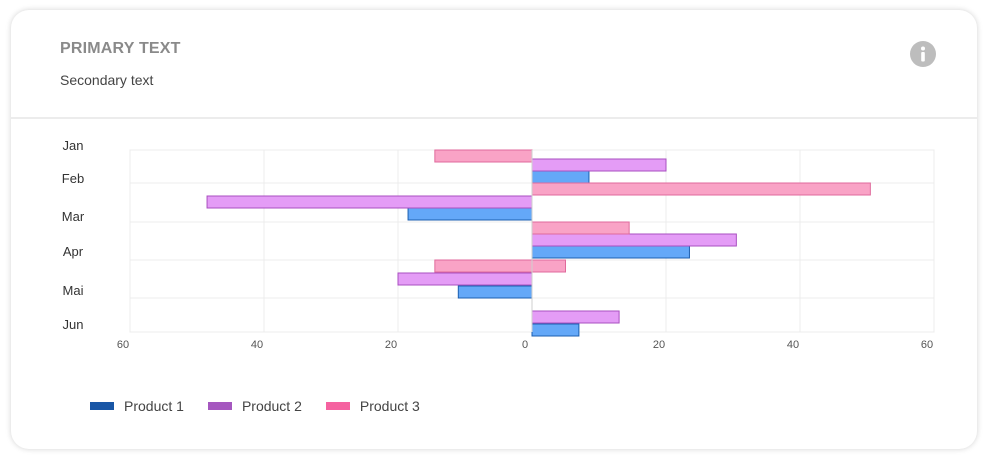 The image size is (989, 464). Describe the element at coordinates (120, 48) in the screenshot. I see `card-title: PRIMARY TEXT` at that location.